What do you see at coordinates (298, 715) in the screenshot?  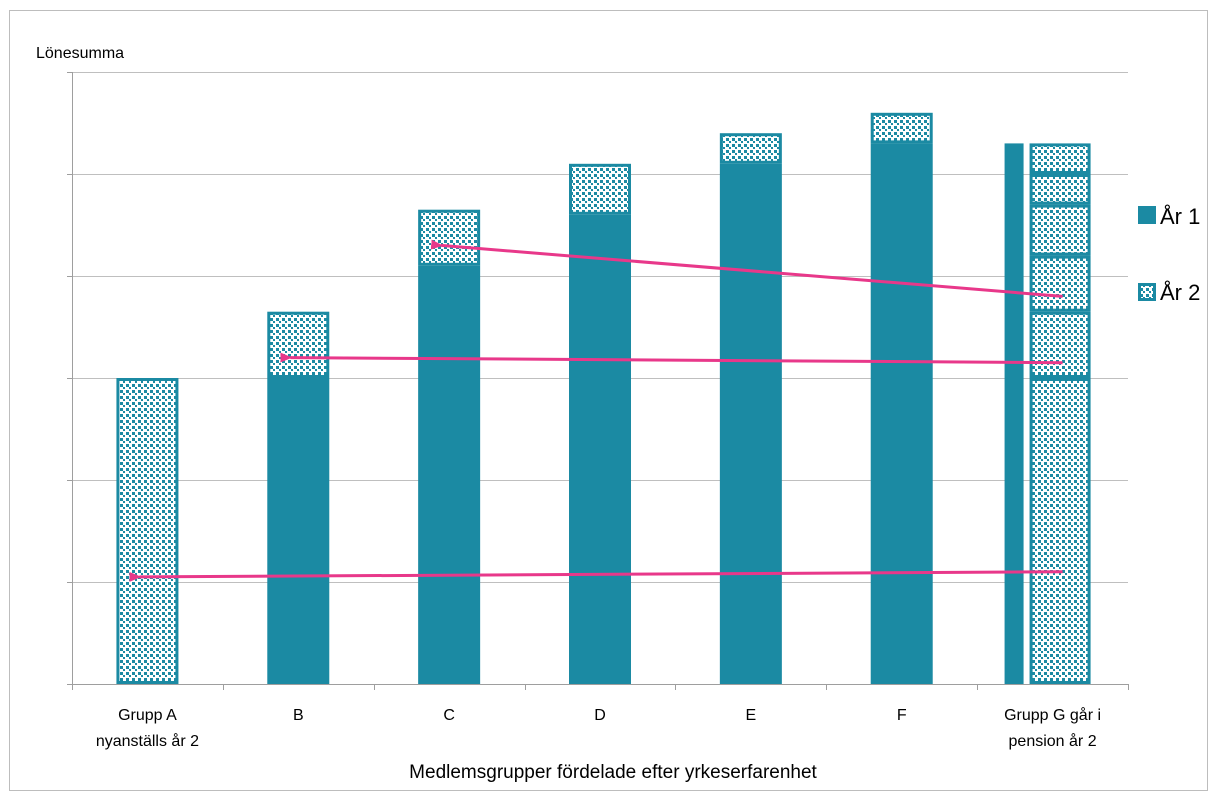 I see `x-tick-label: B` at bounding box center [298, 715].